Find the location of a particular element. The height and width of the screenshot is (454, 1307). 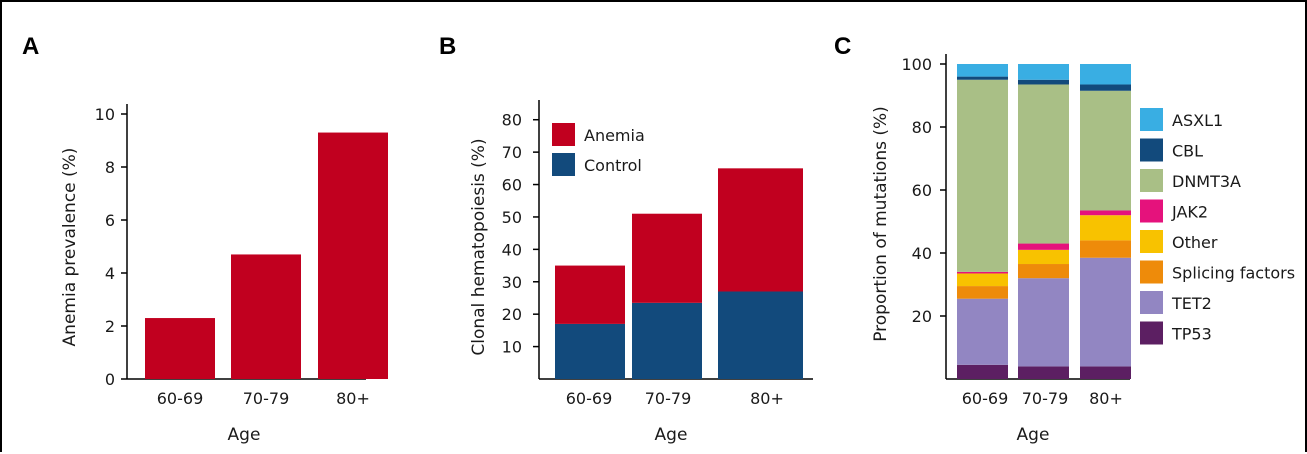

panel-a-y-tick-label: 4 is located at coordinates (110, 273).